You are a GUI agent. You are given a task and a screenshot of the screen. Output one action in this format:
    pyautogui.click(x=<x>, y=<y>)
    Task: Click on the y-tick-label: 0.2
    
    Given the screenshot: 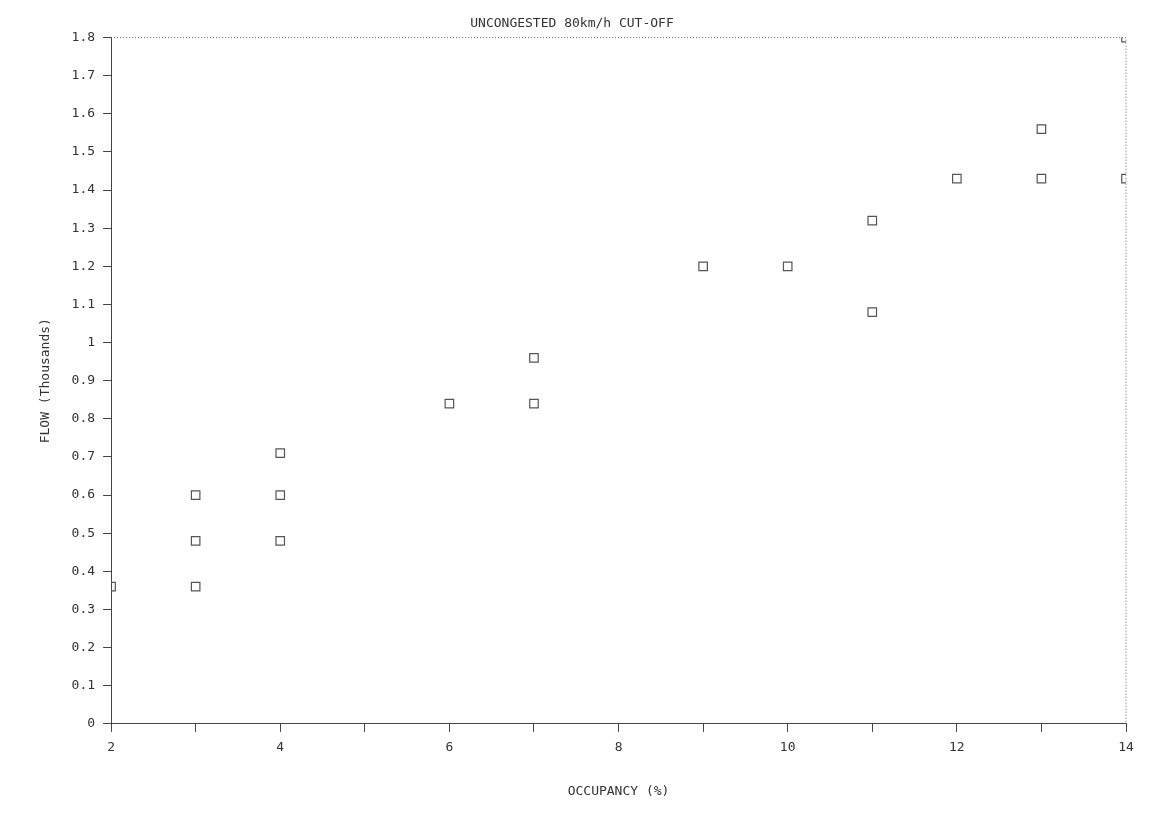 What is the action you would take?
    pyautogui.click(x=83, y=646)
    